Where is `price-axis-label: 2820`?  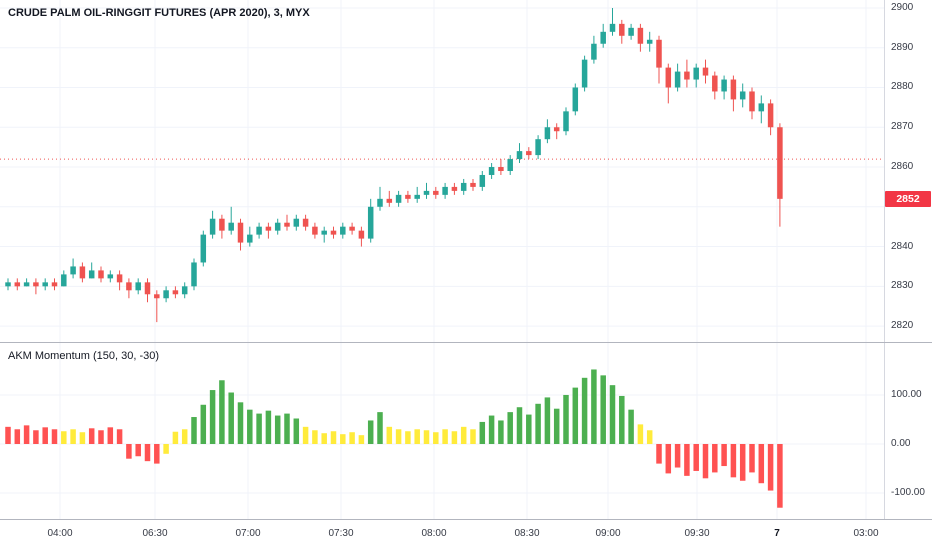 price-axis-label: 2820 is located at coordinates (902, 326).